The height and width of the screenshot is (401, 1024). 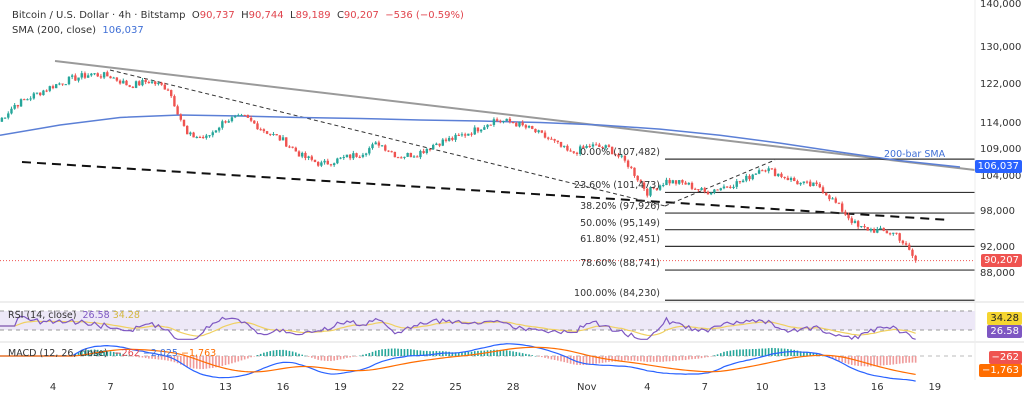 I want to click on rsi-legend: RSI (14, close) 26.58 34.28, so click(x=74, y=315).